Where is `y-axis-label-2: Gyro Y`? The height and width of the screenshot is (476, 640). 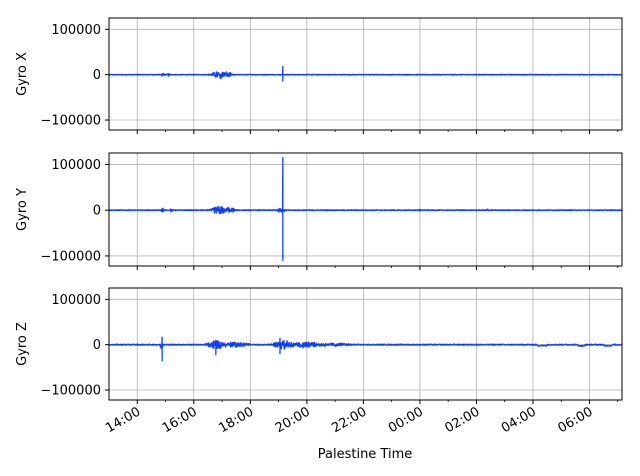 y-axis-label-2: Gyro Y is located at coordinates (22, 209).